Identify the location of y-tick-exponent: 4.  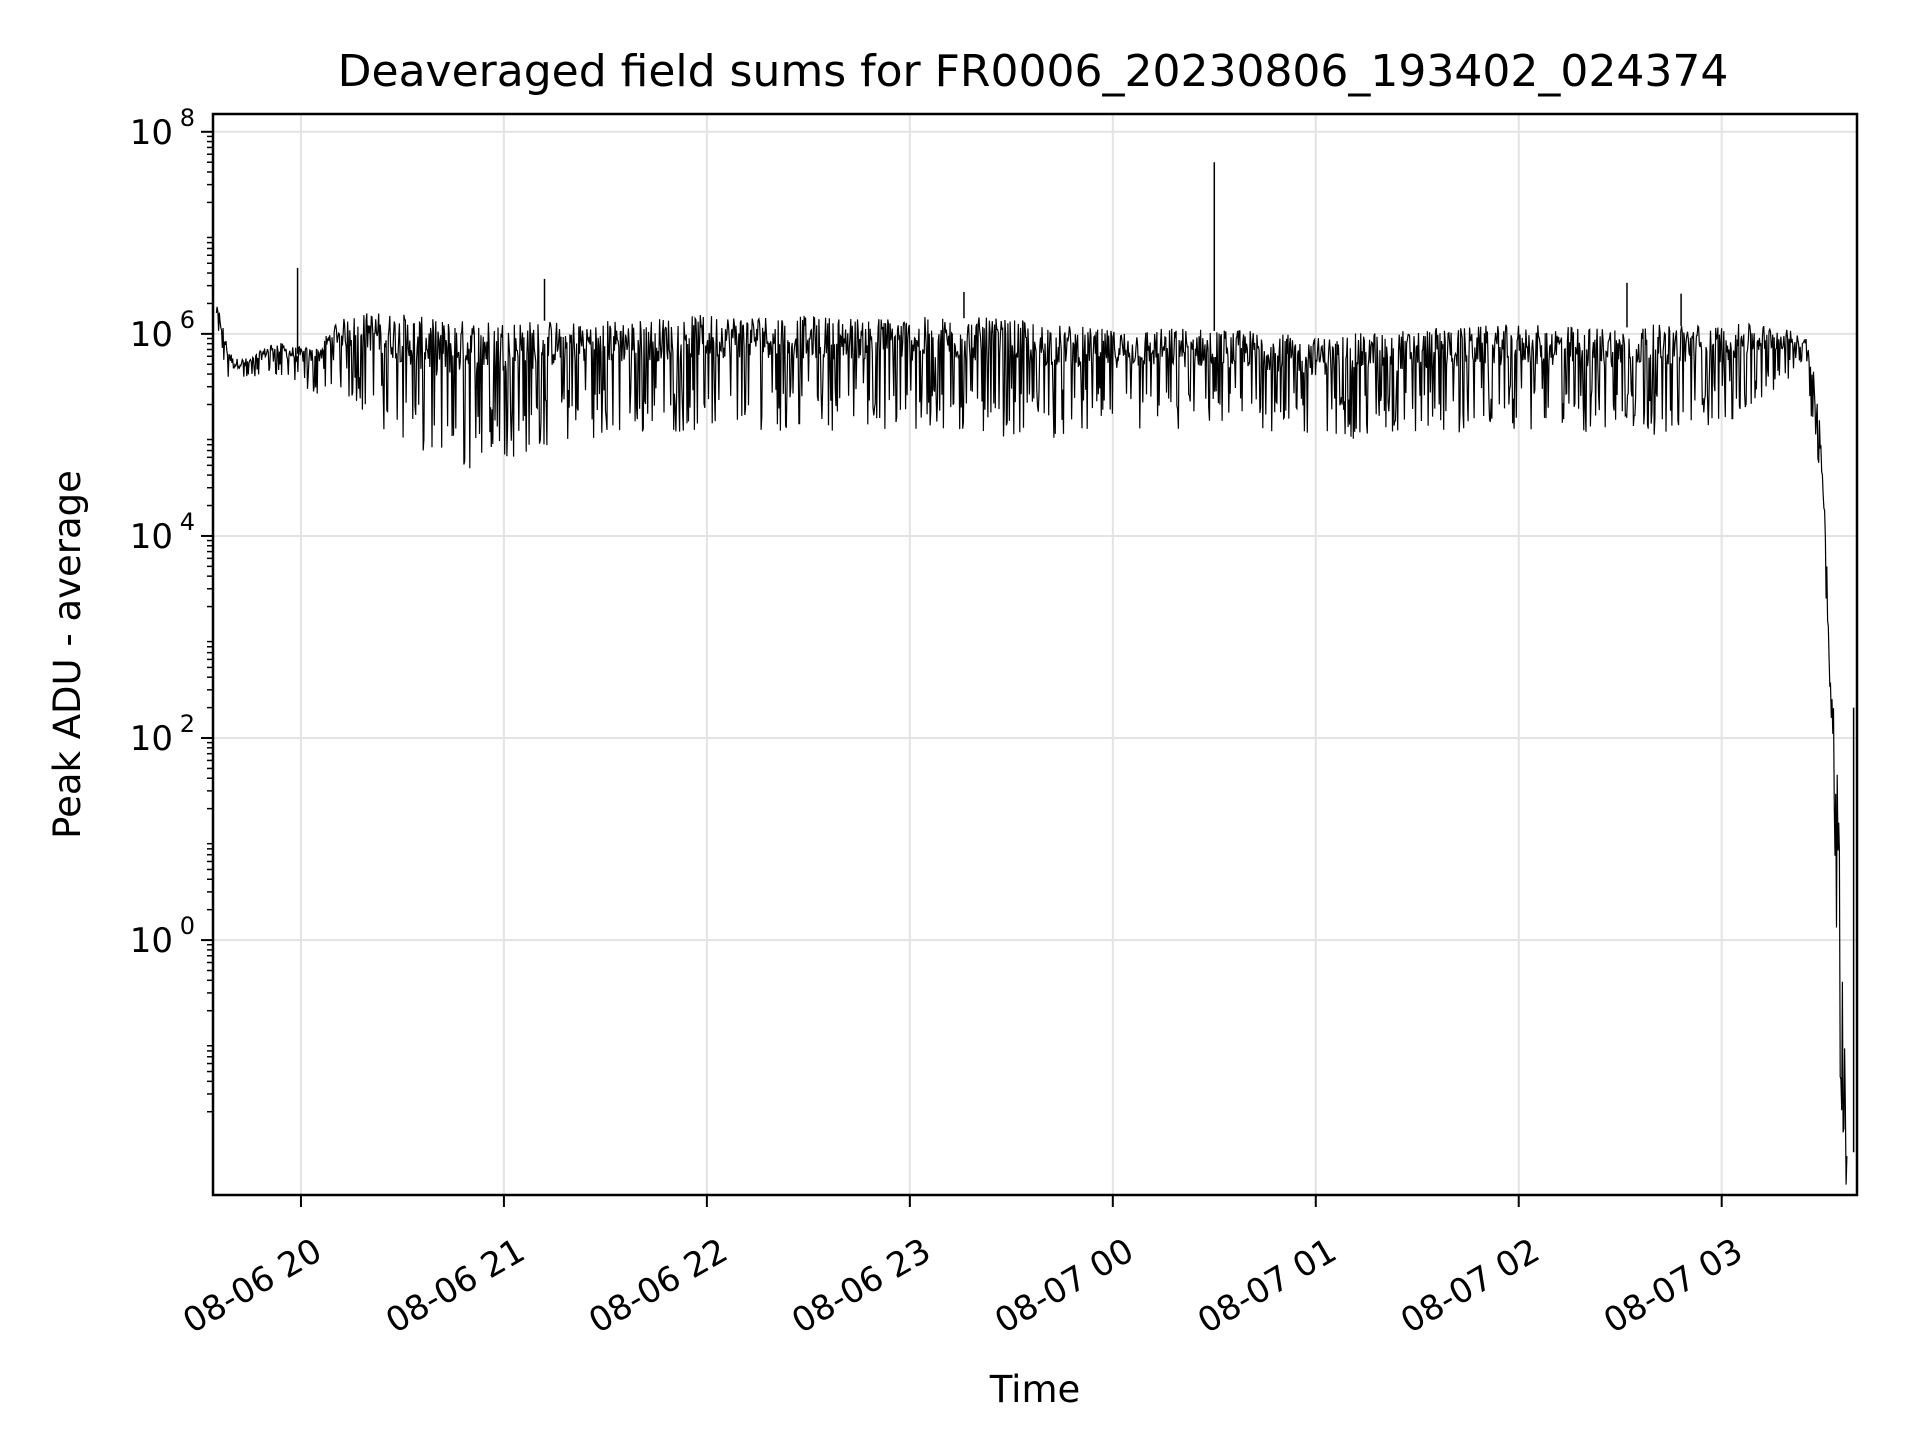
(187, 522).